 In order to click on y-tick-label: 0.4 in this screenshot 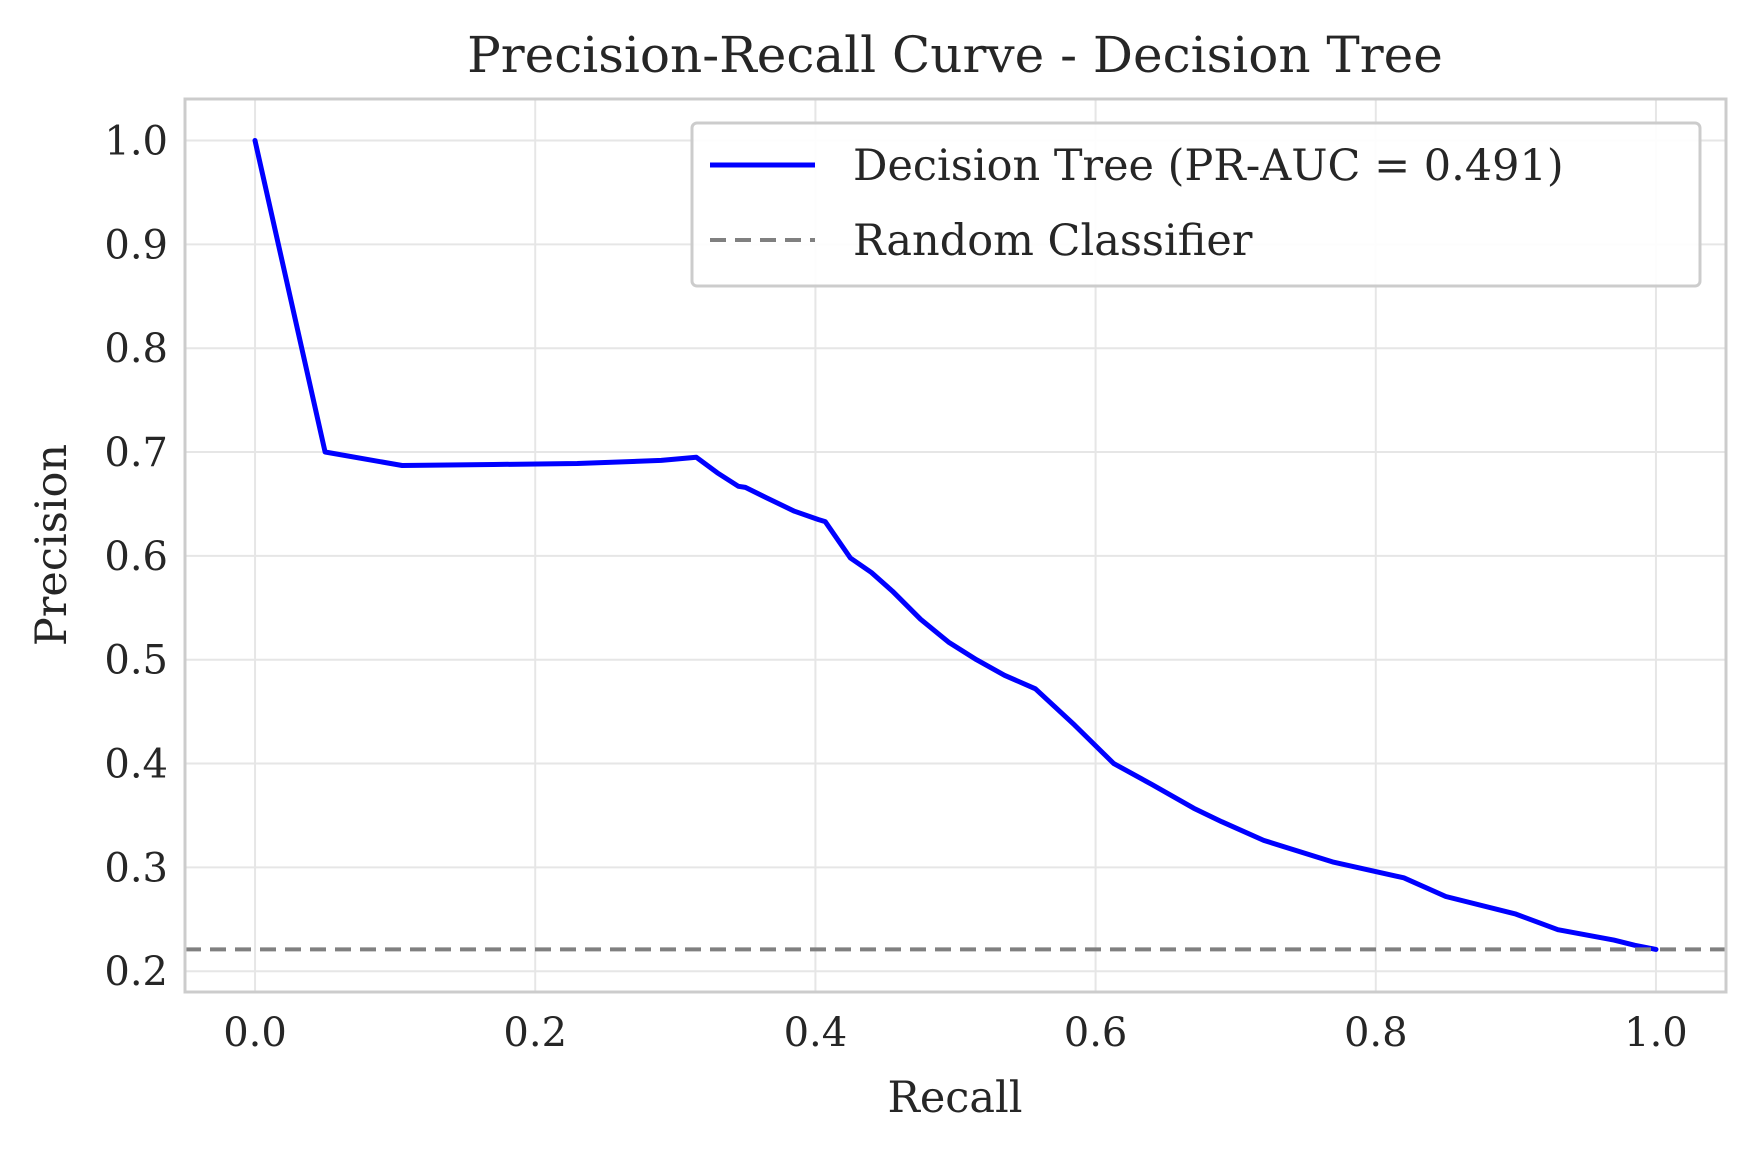, I will do `click(136, 765)`.